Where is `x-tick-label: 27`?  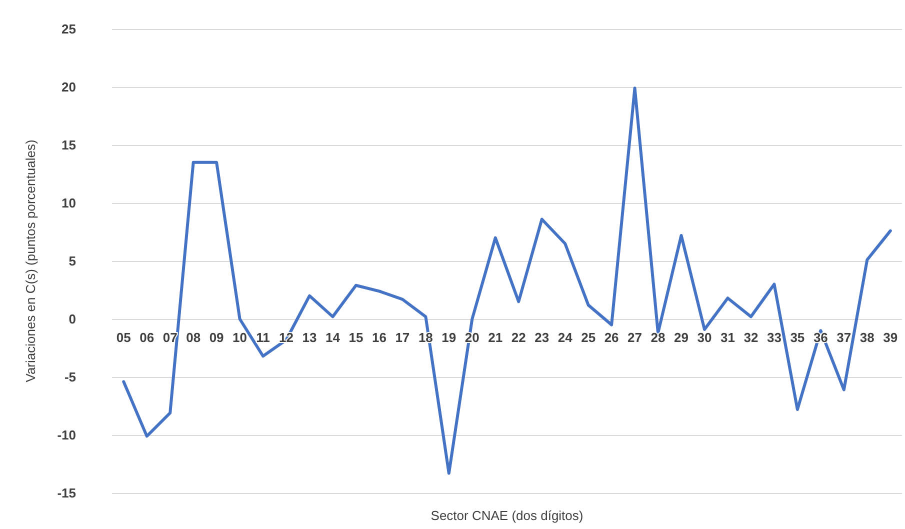 x-tick-label: 27 is located at coordinates (635, 337).